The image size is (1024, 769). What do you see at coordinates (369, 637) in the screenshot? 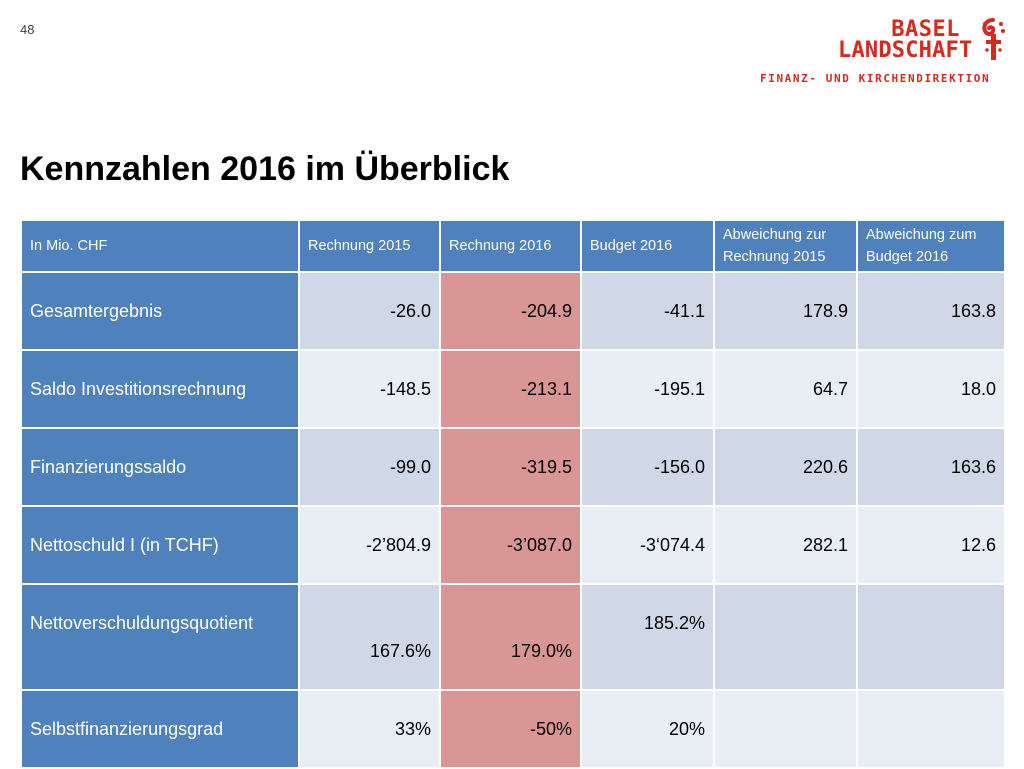
I see `table-cell: 167.6%` at bounding box center [369, 637].